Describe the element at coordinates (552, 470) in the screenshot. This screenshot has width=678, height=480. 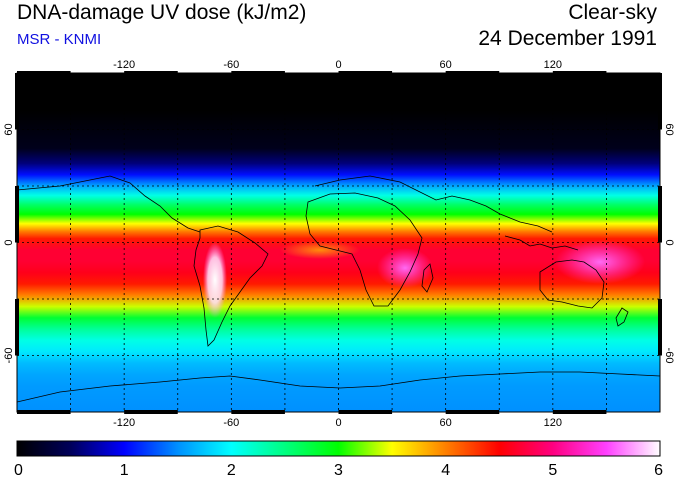
I see `colorbar-tick-label: 5` at that location.